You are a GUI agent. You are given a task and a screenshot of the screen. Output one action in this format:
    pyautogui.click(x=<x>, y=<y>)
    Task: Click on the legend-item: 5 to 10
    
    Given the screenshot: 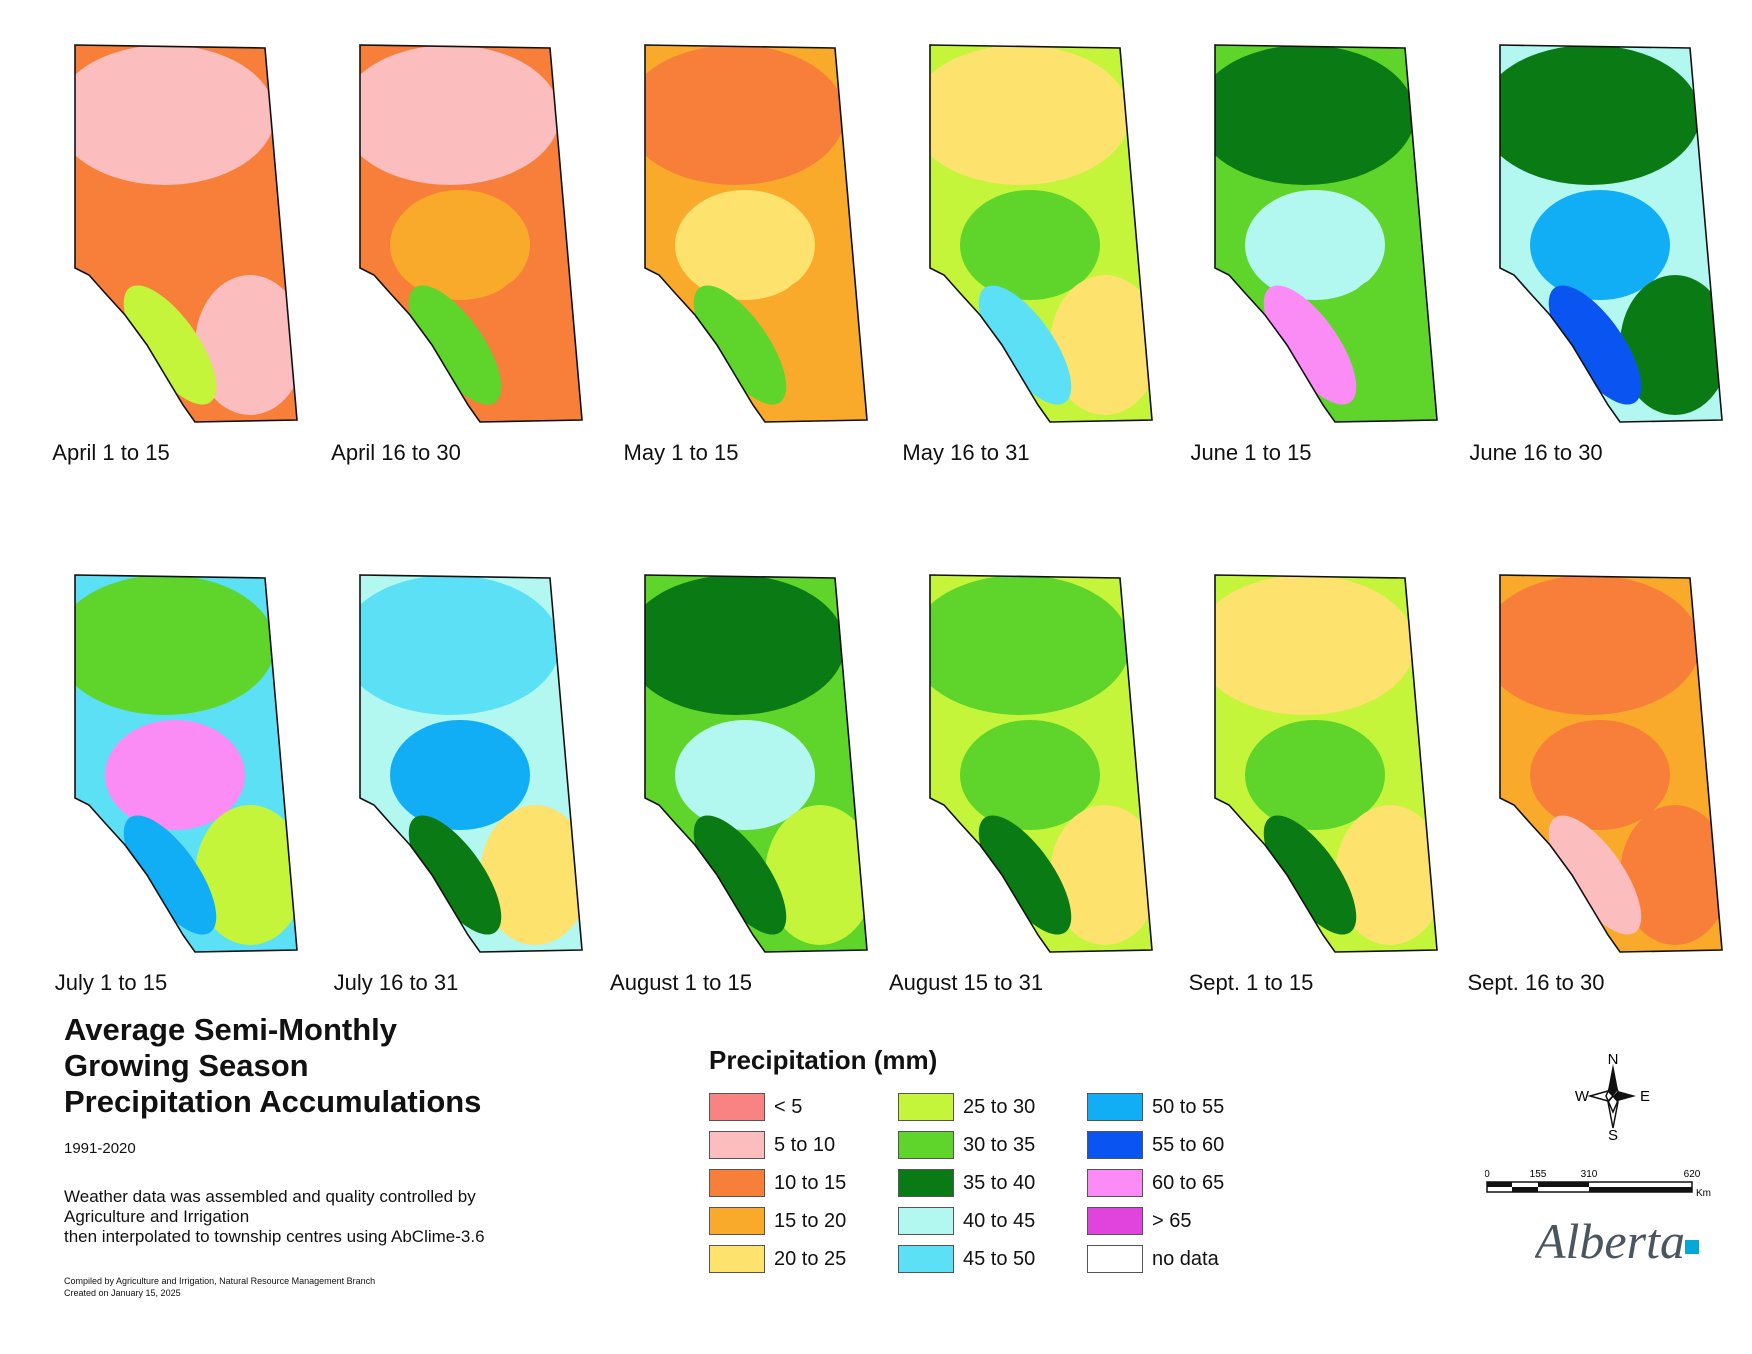 What is the action you would take?
    pyautogui.click(x=803, y=1145)
    